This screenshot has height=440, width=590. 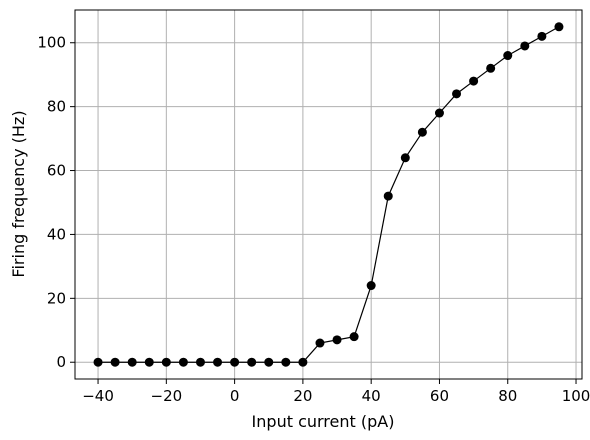 What do you see at coordinates (302, 396) in the screenshot?
I see `x-tick-label: 20` at bounding box center [302, 396].